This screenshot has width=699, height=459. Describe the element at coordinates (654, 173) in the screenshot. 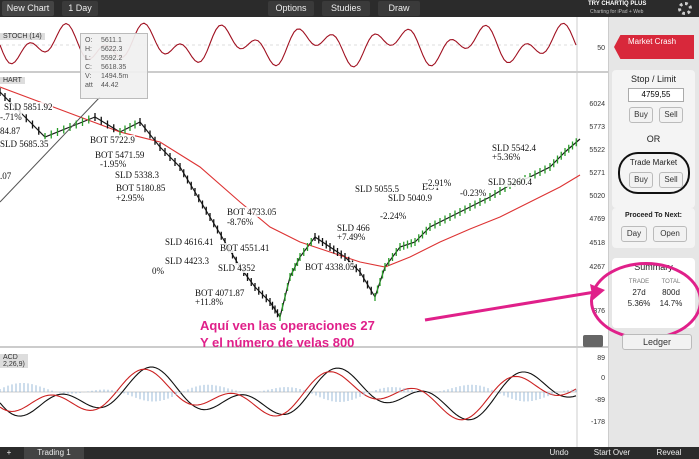

I see `highlight-circle` at that location.